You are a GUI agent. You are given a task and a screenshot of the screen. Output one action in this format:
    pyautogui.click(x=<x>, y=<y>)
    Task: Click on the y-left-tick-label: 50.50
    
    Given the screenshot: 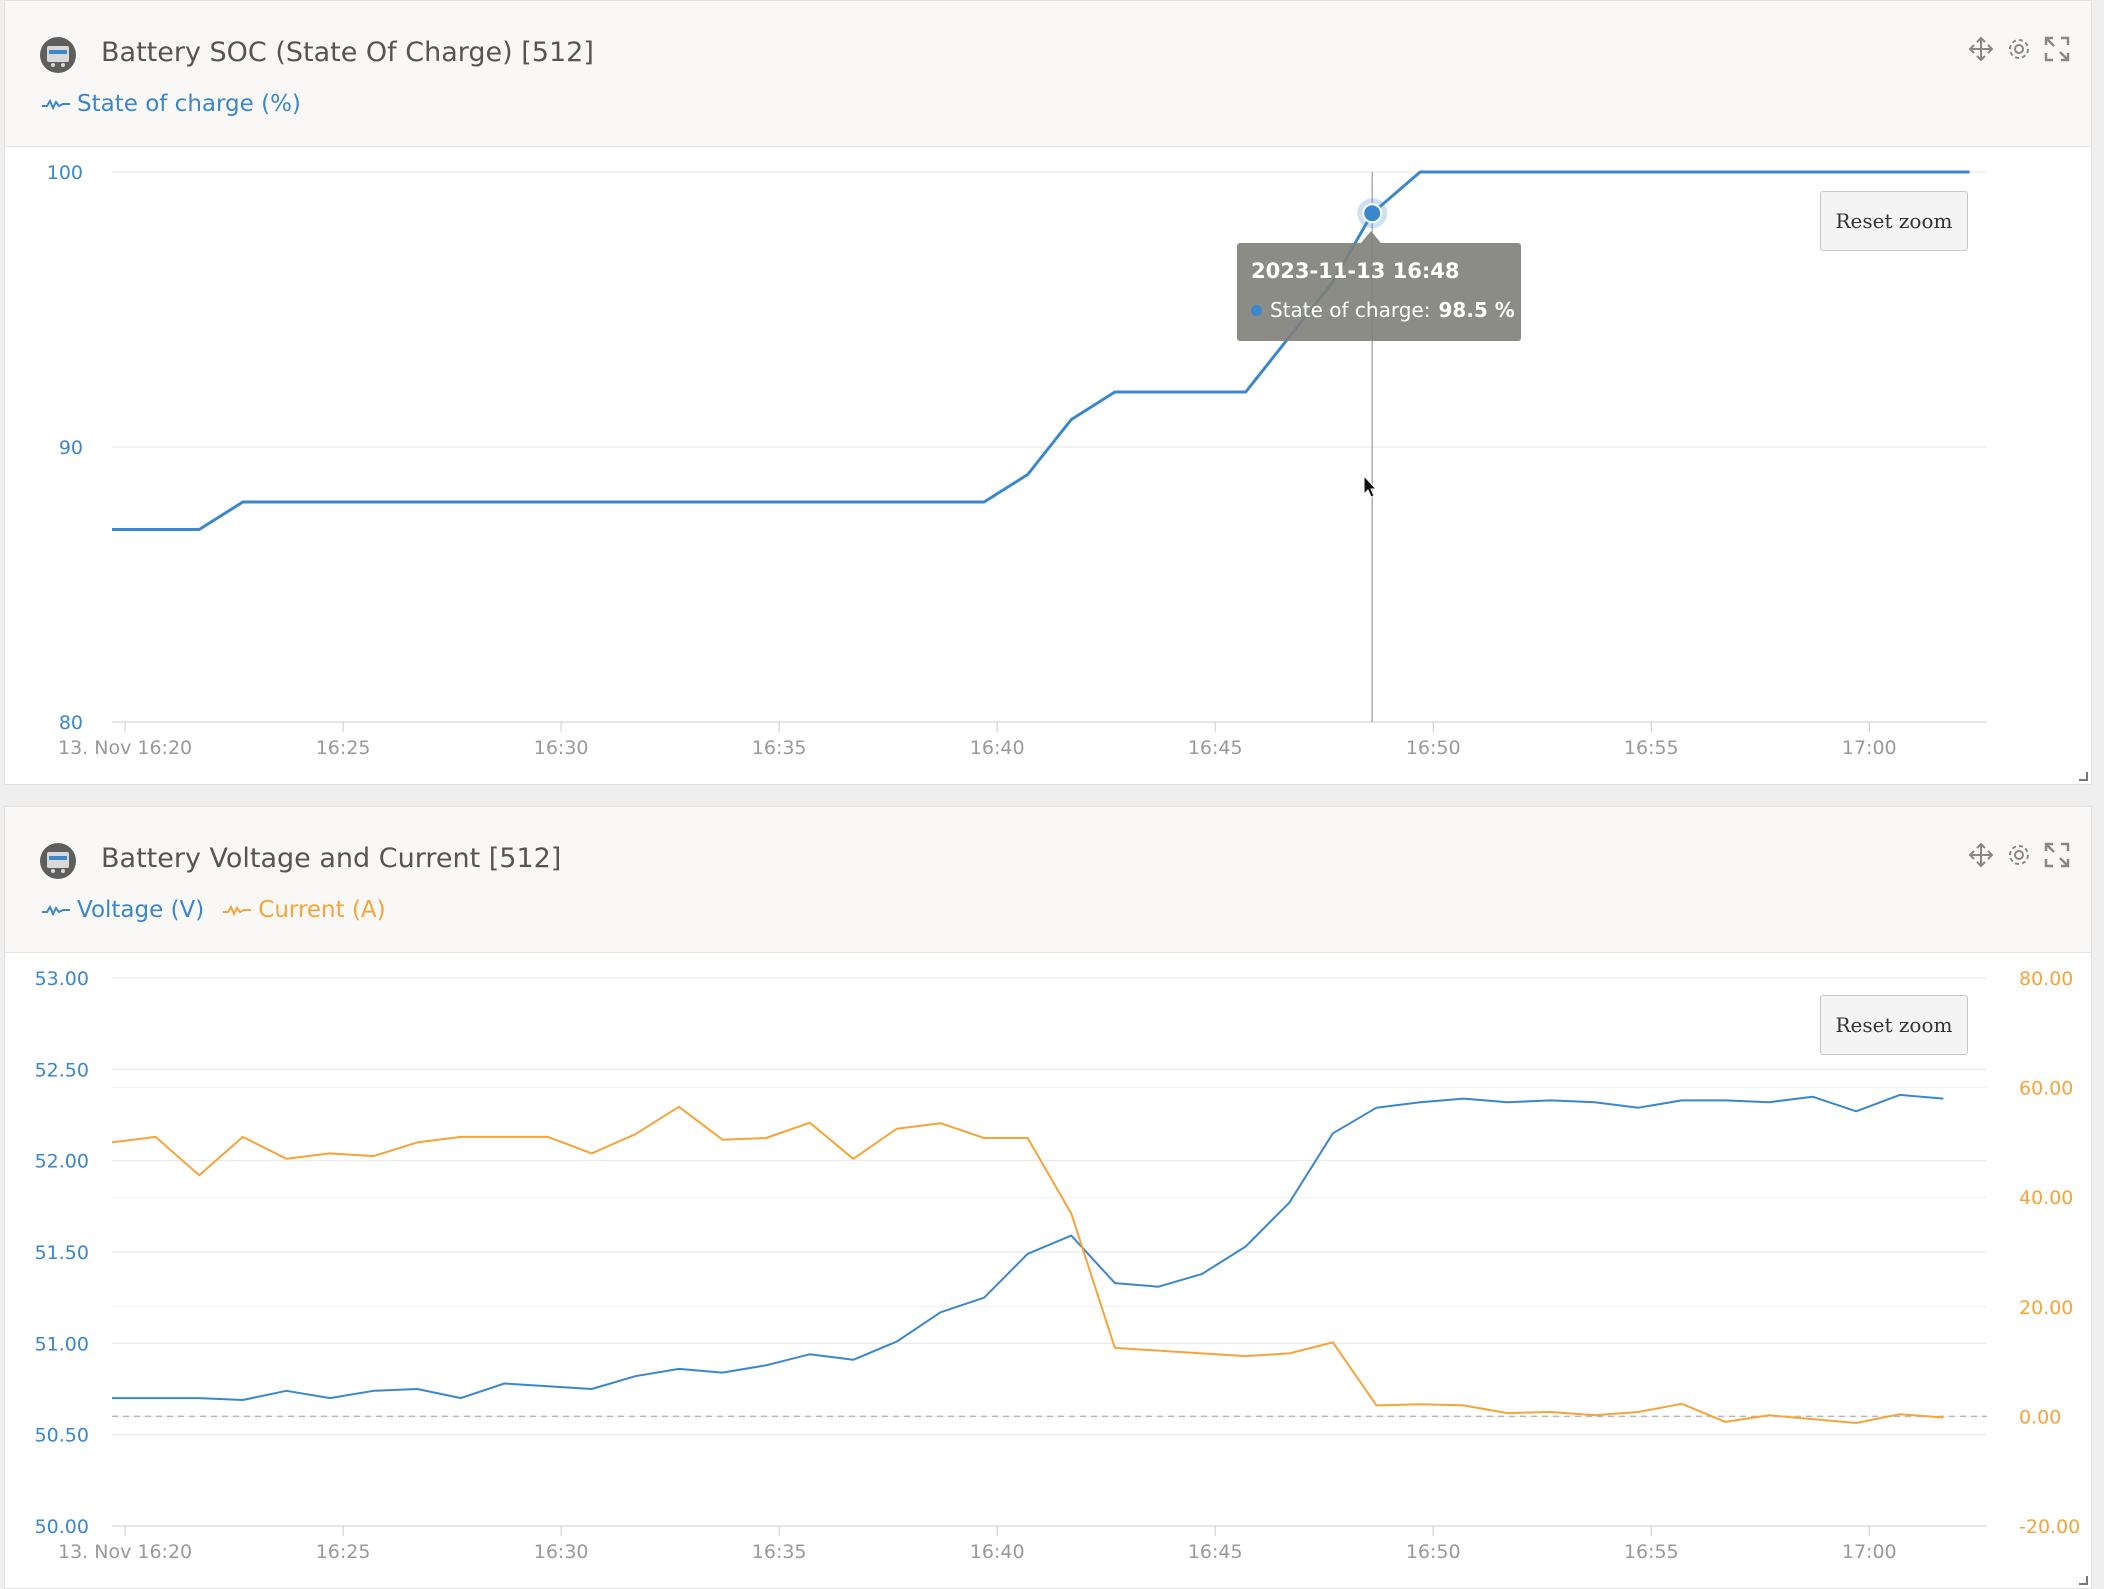 What is the action you would take?
    pyautogui.click(x=62, y=1436)
    